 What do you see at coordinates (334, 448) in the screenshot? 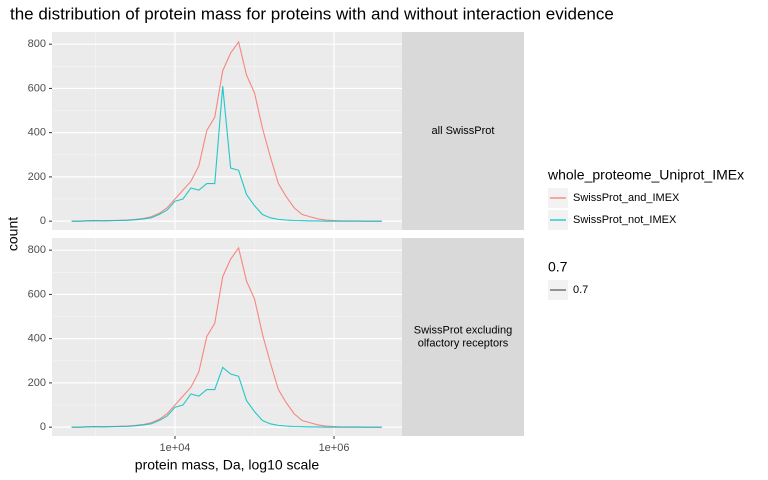
I see `x-tick-label: 1e+06` at bounding box center [334, 448].